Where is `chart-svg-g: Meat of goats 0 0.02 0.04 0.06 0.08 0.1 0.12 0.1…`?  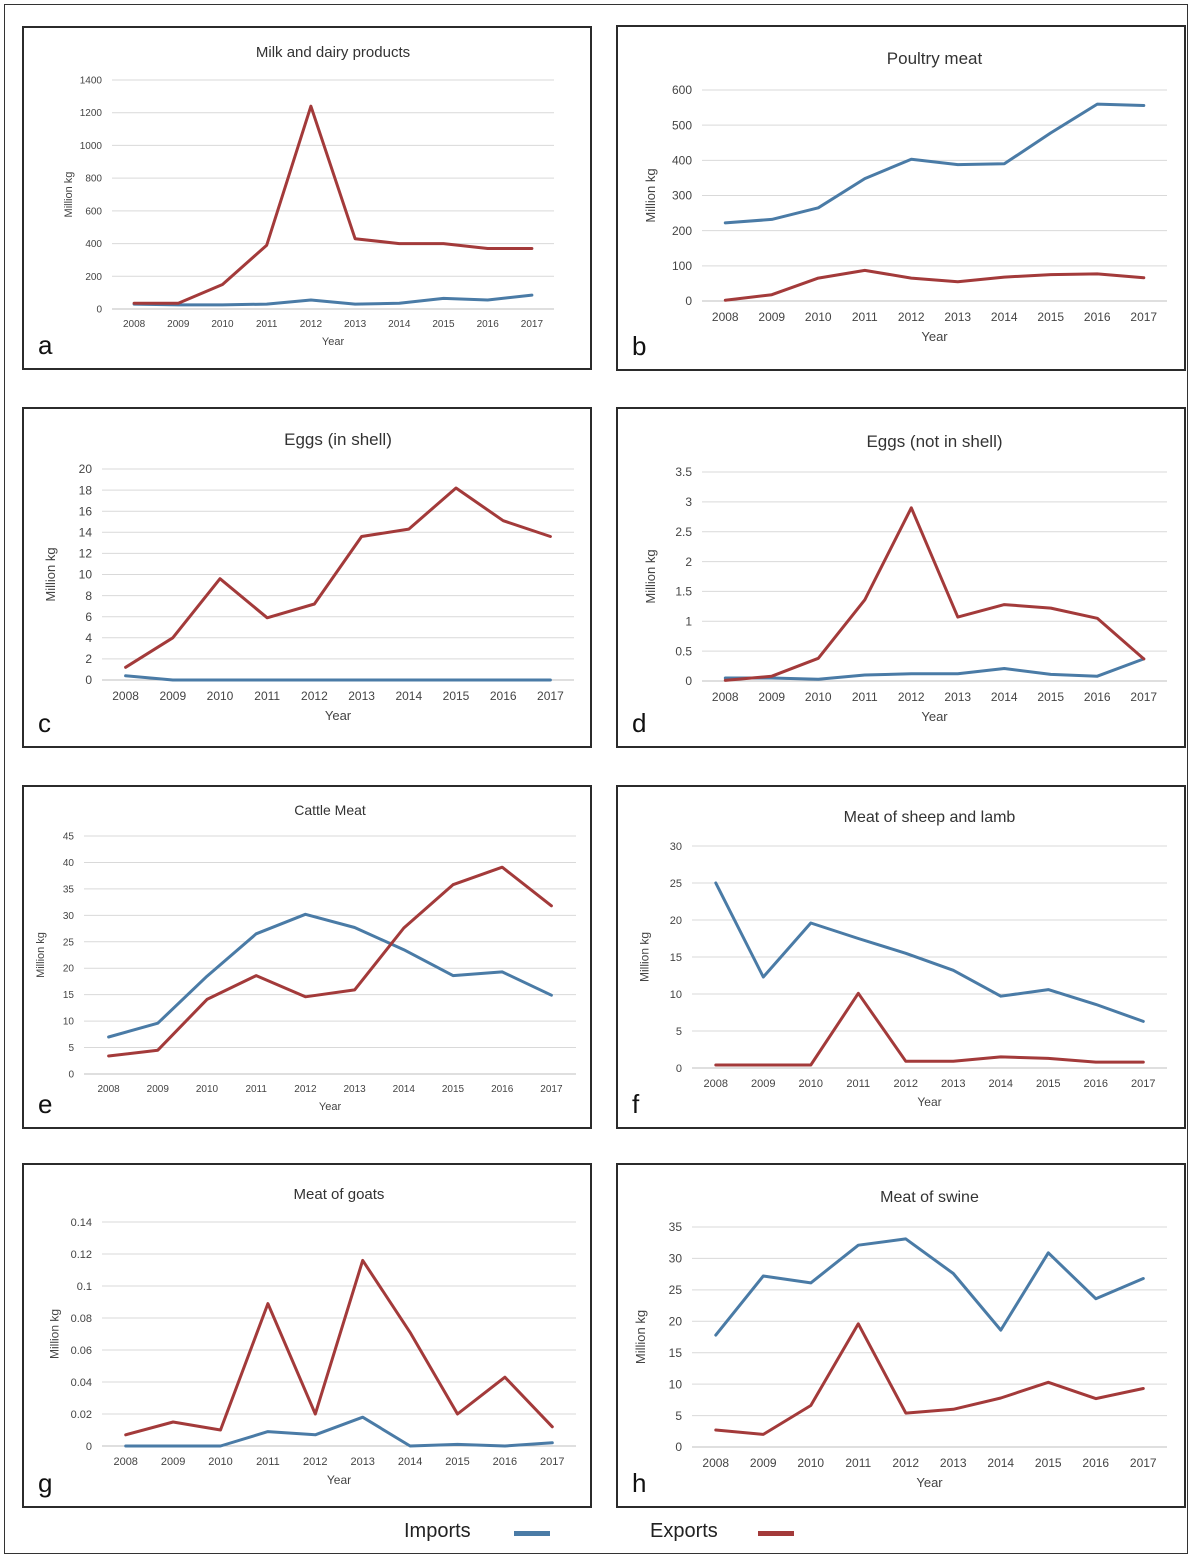
chart-svg-g: Meat of goats 0 0.02 0.04 0.06 0.08 0.1 0.12 0.1… is located at coordinates (307, 1342).